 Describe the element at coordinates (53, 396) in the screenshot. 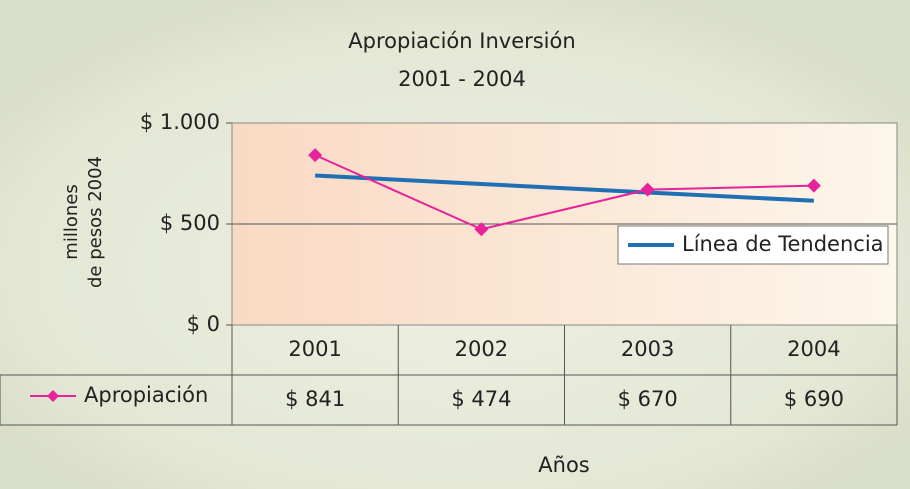

I see `legend-marker` at that location.